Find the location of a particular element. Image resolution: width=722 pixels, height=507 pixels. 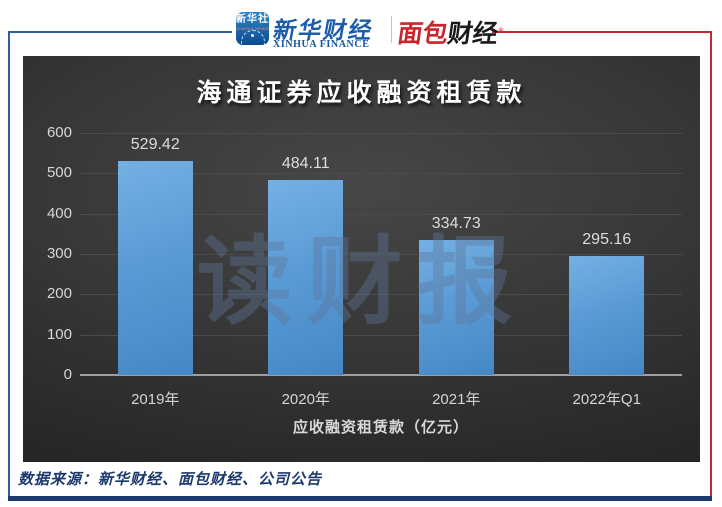

y-axis-tick-label: 400 is located at coordinates (59, 213).